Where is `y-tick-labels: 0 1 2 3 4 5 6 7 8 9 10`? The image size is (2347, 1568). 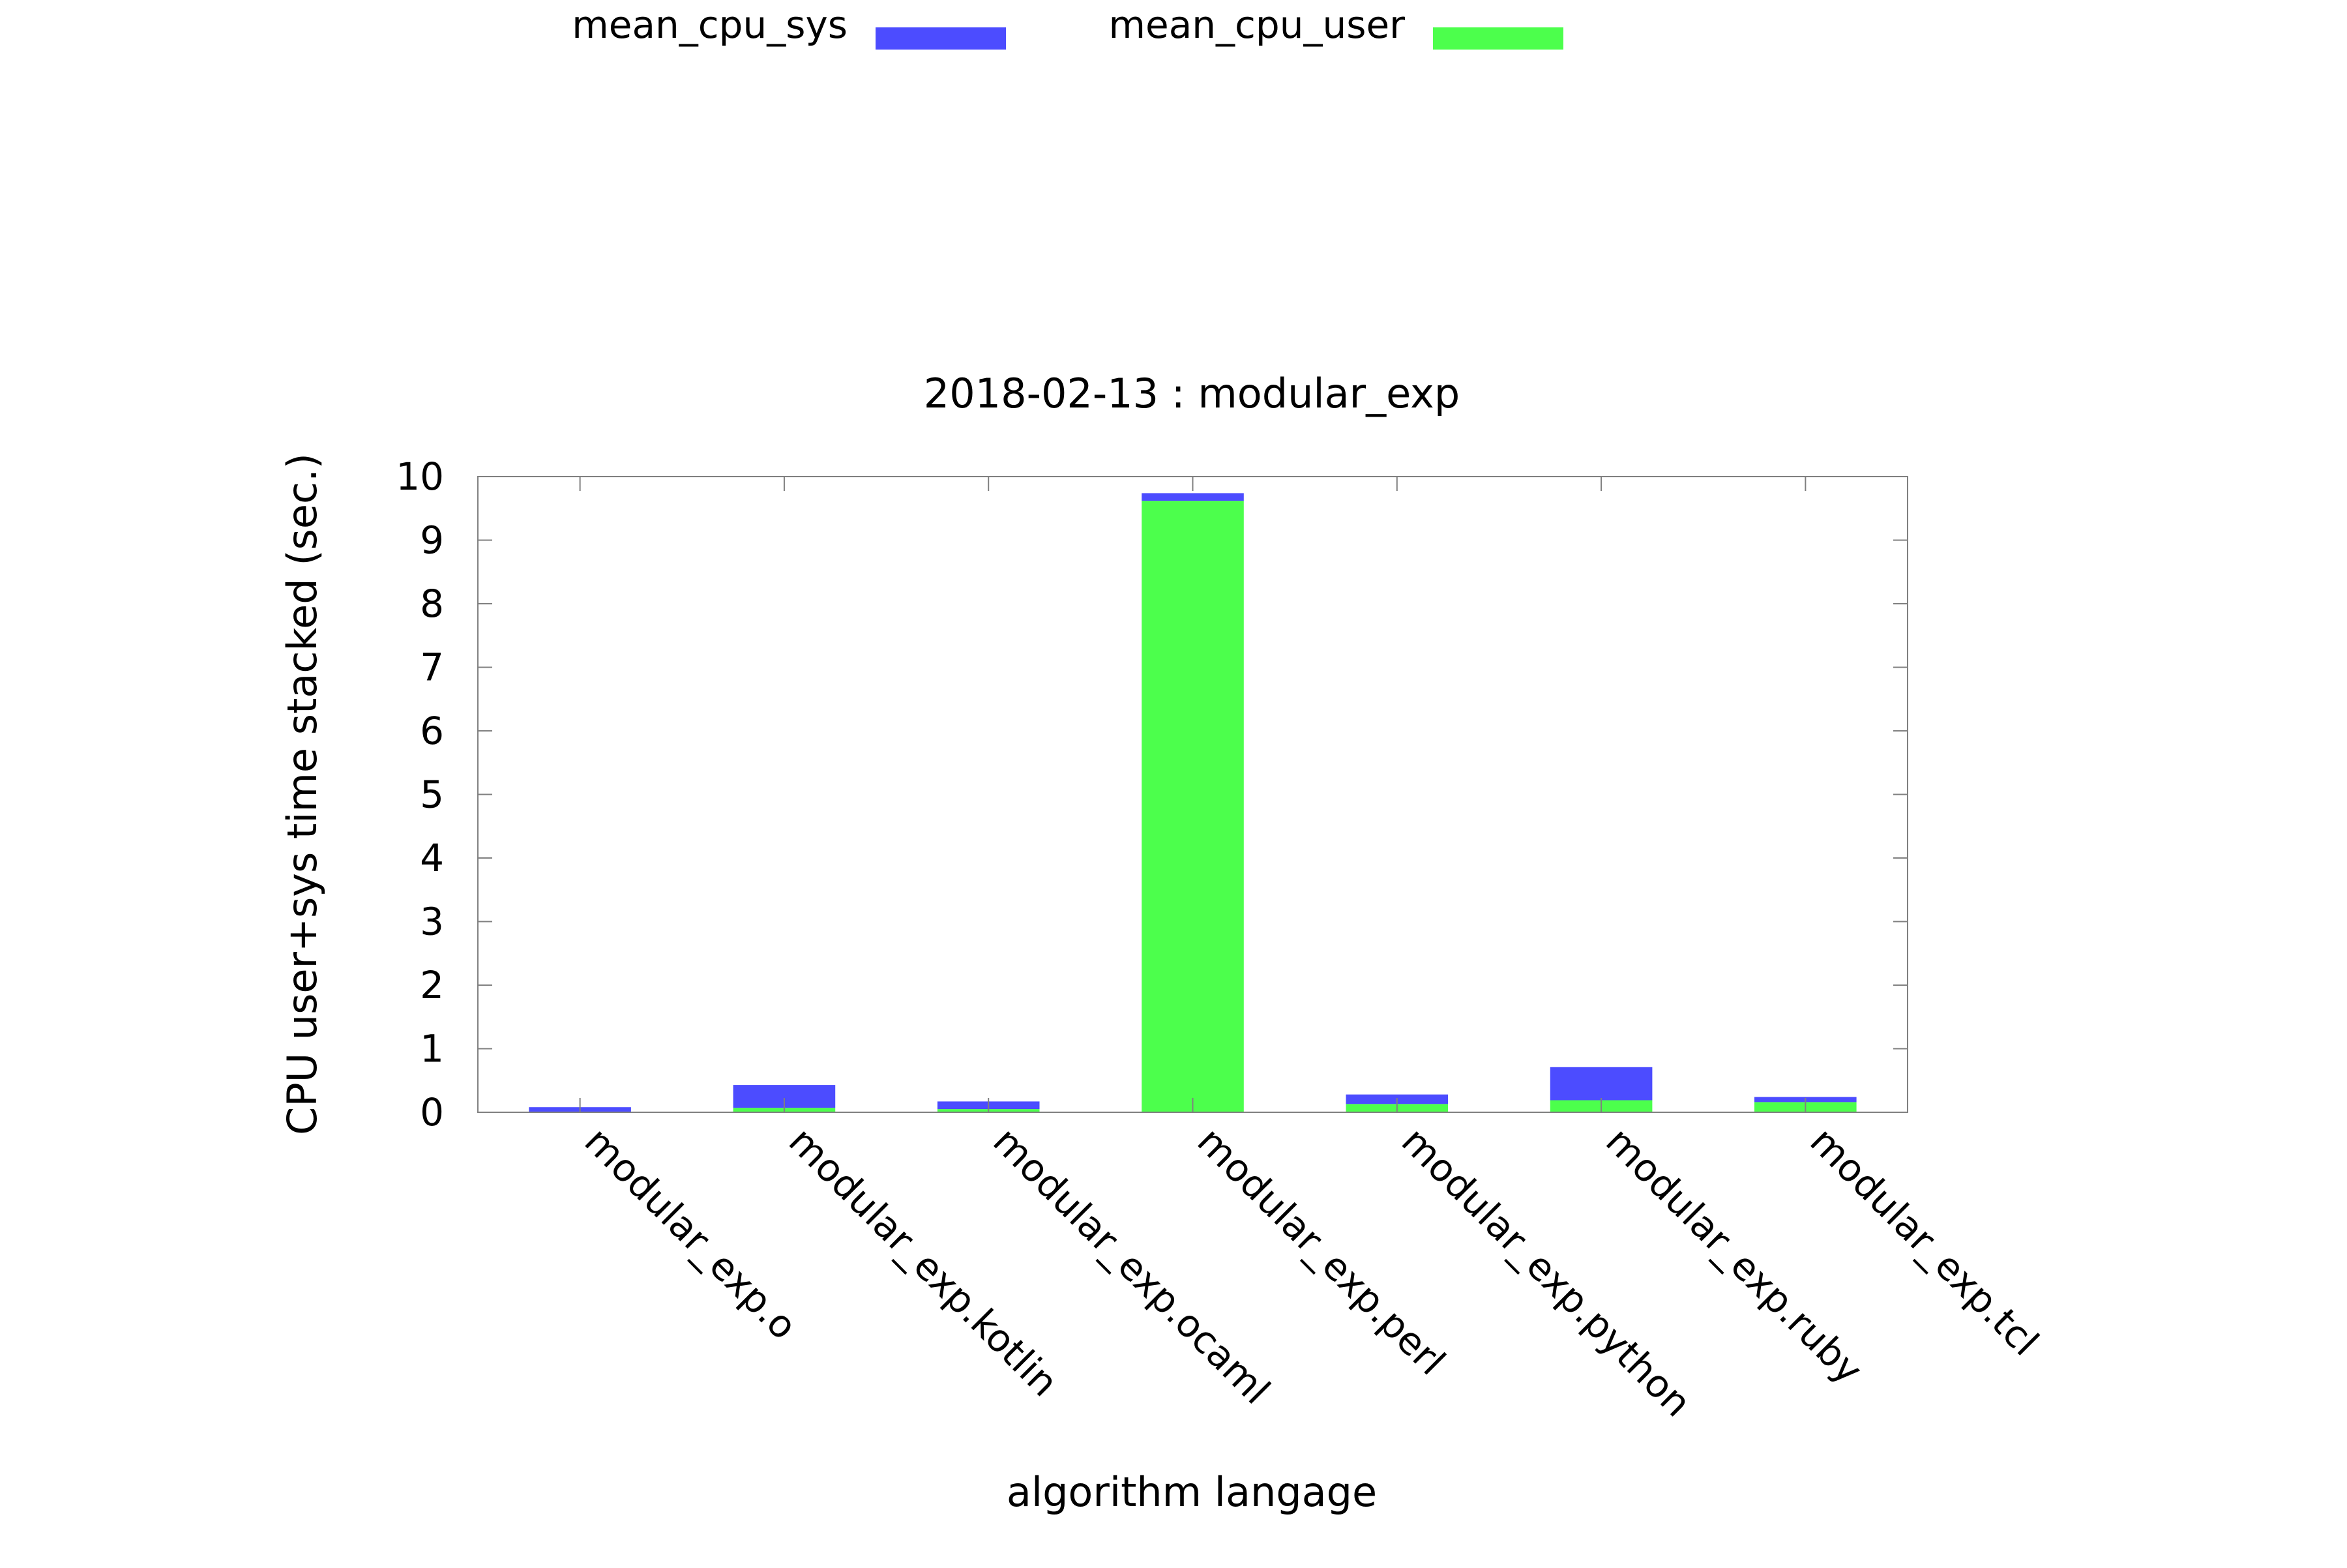
y-tick-labels: 0 1 2 3 4 5 6 7 8 9 10 is located at coordinates (420, 794).